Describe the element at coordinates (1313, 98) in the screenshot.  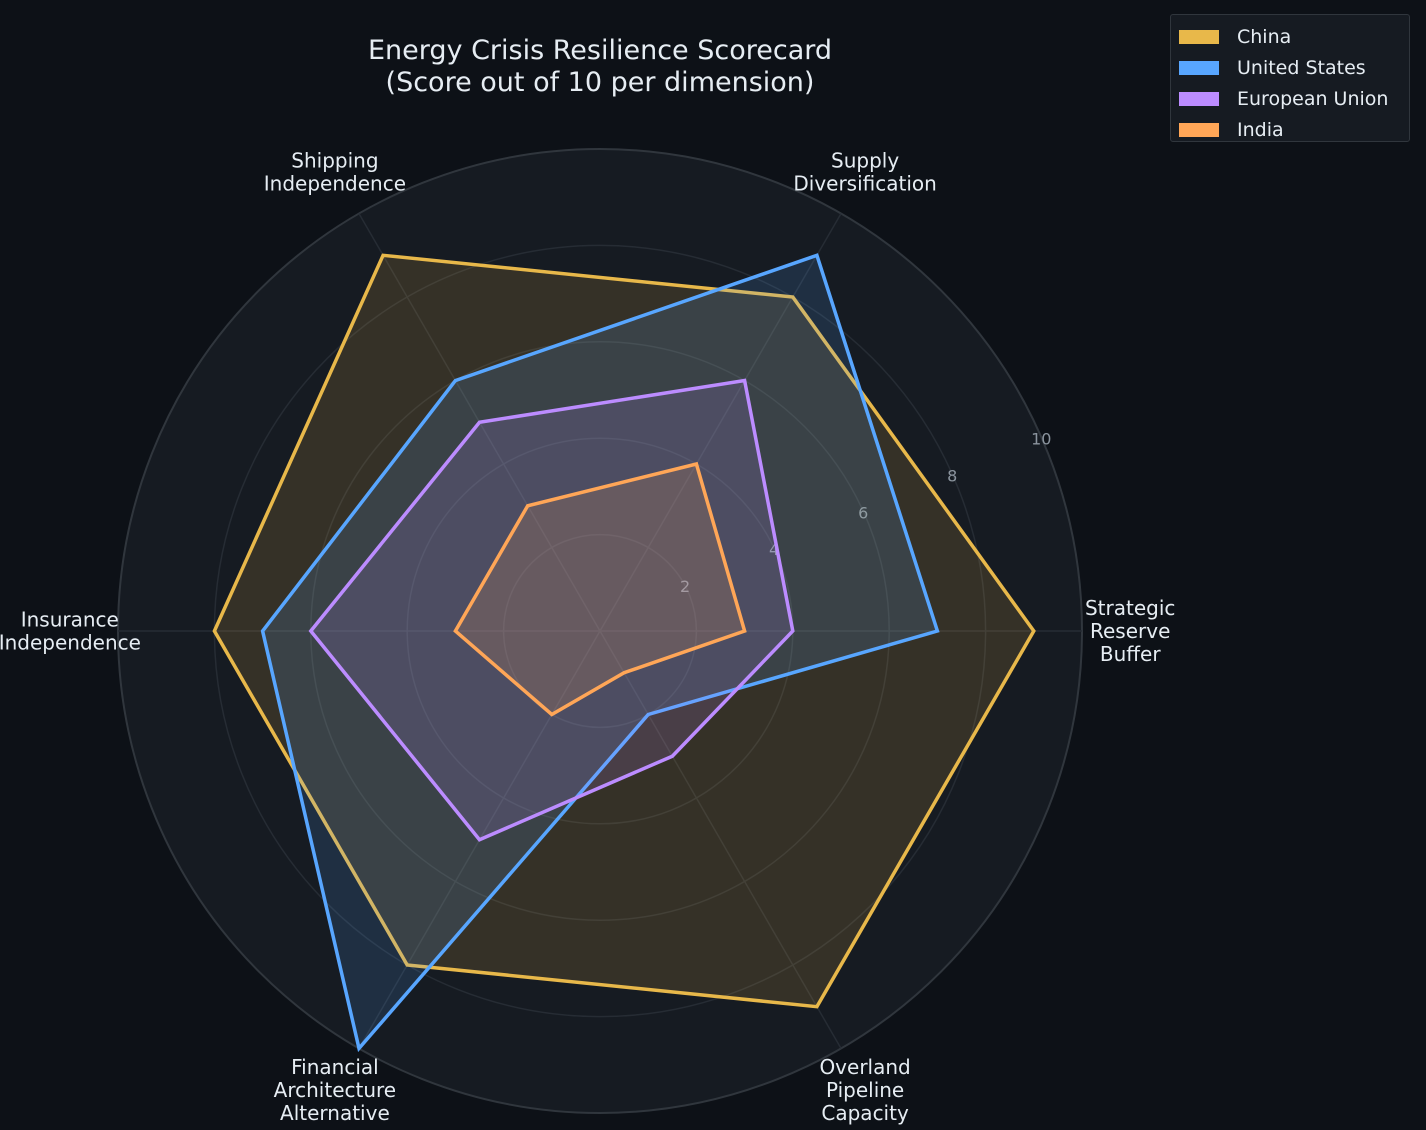
I see `legend-label: European Union` at that location.